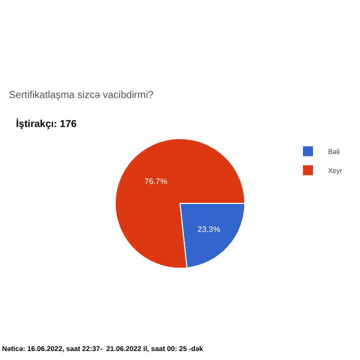 The width and height of the screenshot is (360, 360). What do you see at coordinates (209, 229) in the screenshot?
I see `data-label: 23.3%` at bounding box center [209, 229].